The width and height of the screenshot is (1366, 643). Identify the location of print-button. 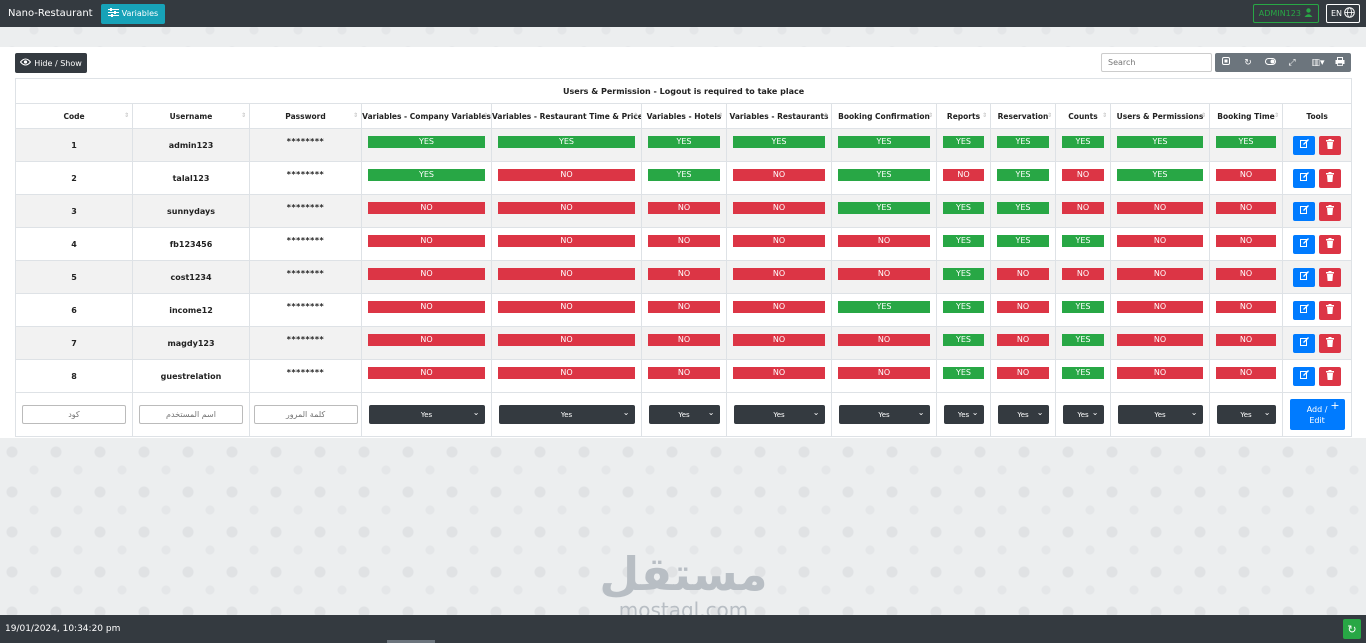
(1340, 62).